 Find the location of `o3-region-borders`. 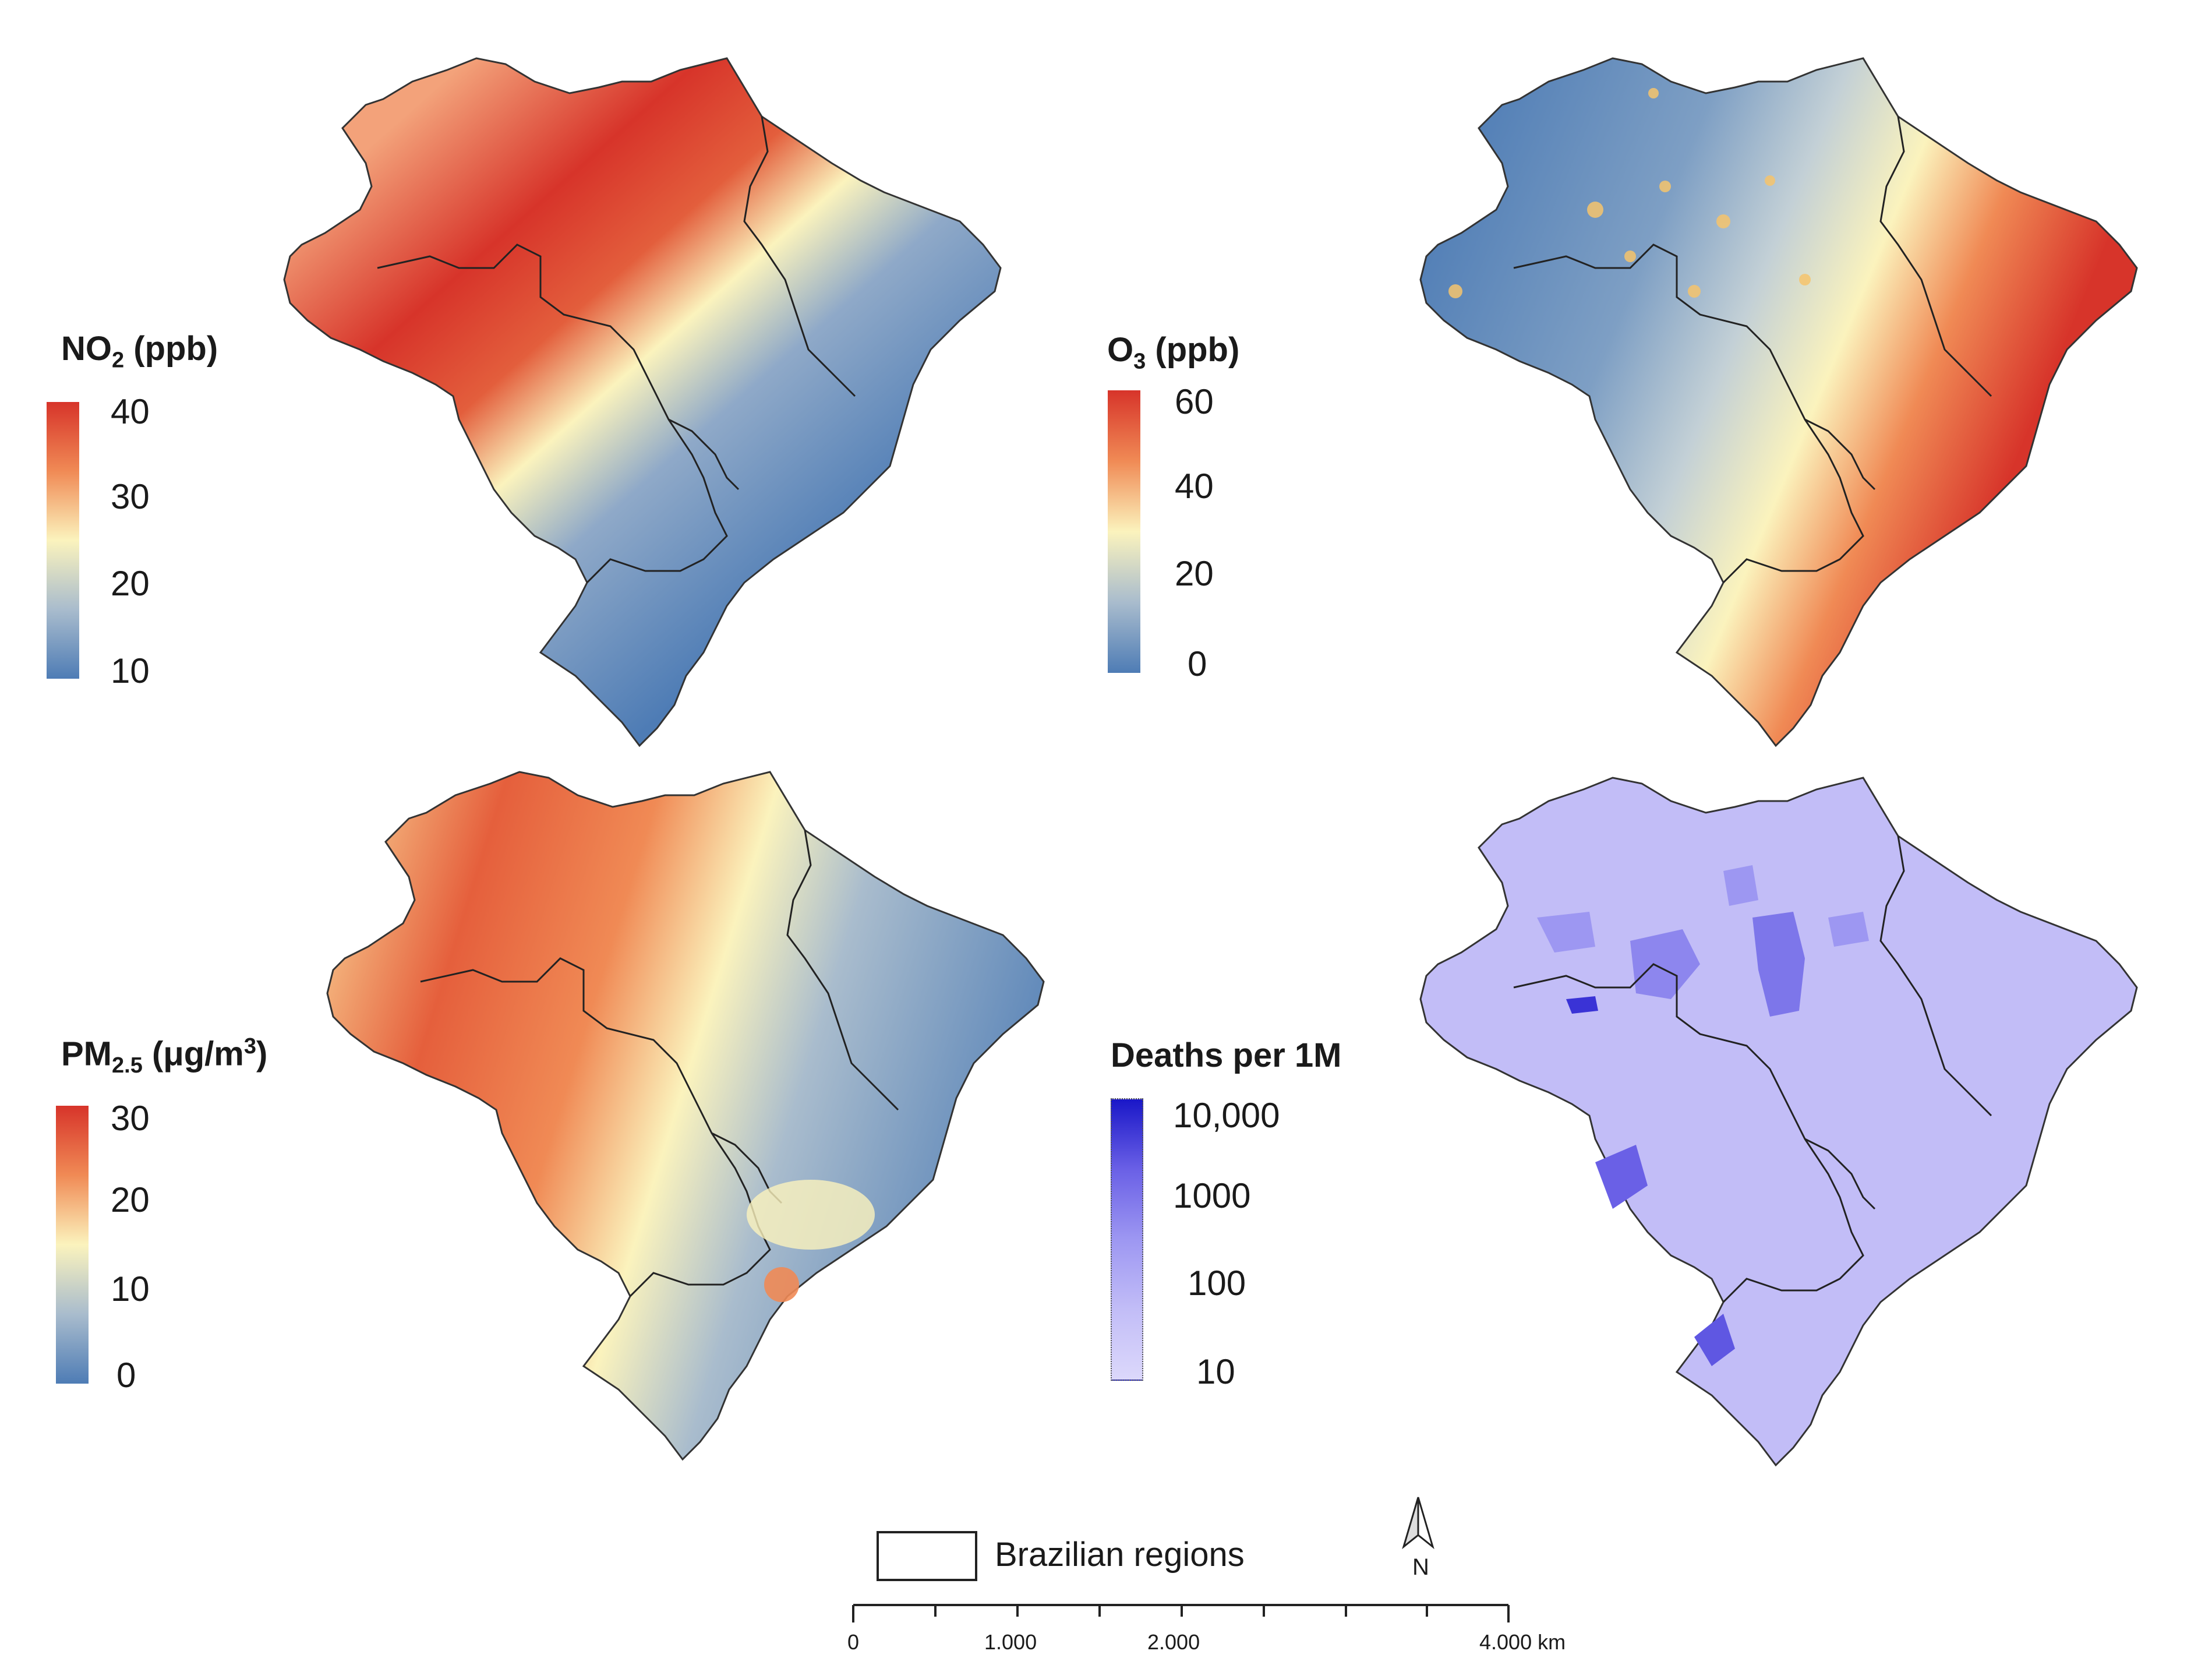

o3-region-borders is located at coordinates (1752, 350).